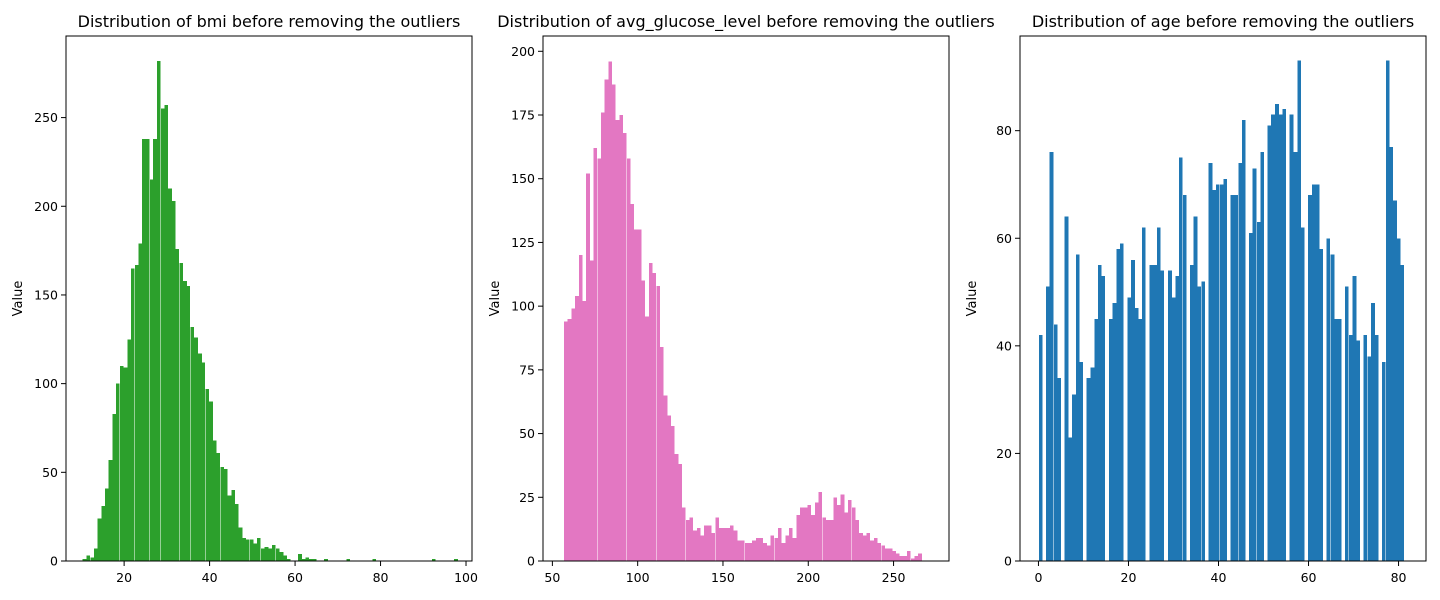  Describe the element at coordinates (381, 577) in the screenshot. I see `x-tick-label: 80` at that location.